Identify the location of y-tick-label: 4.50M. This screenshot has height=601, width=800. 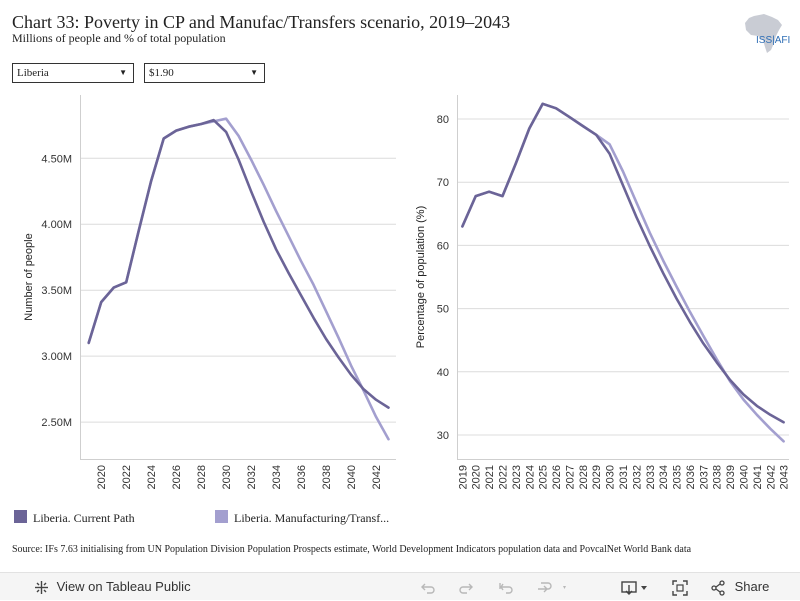
(56, 159).